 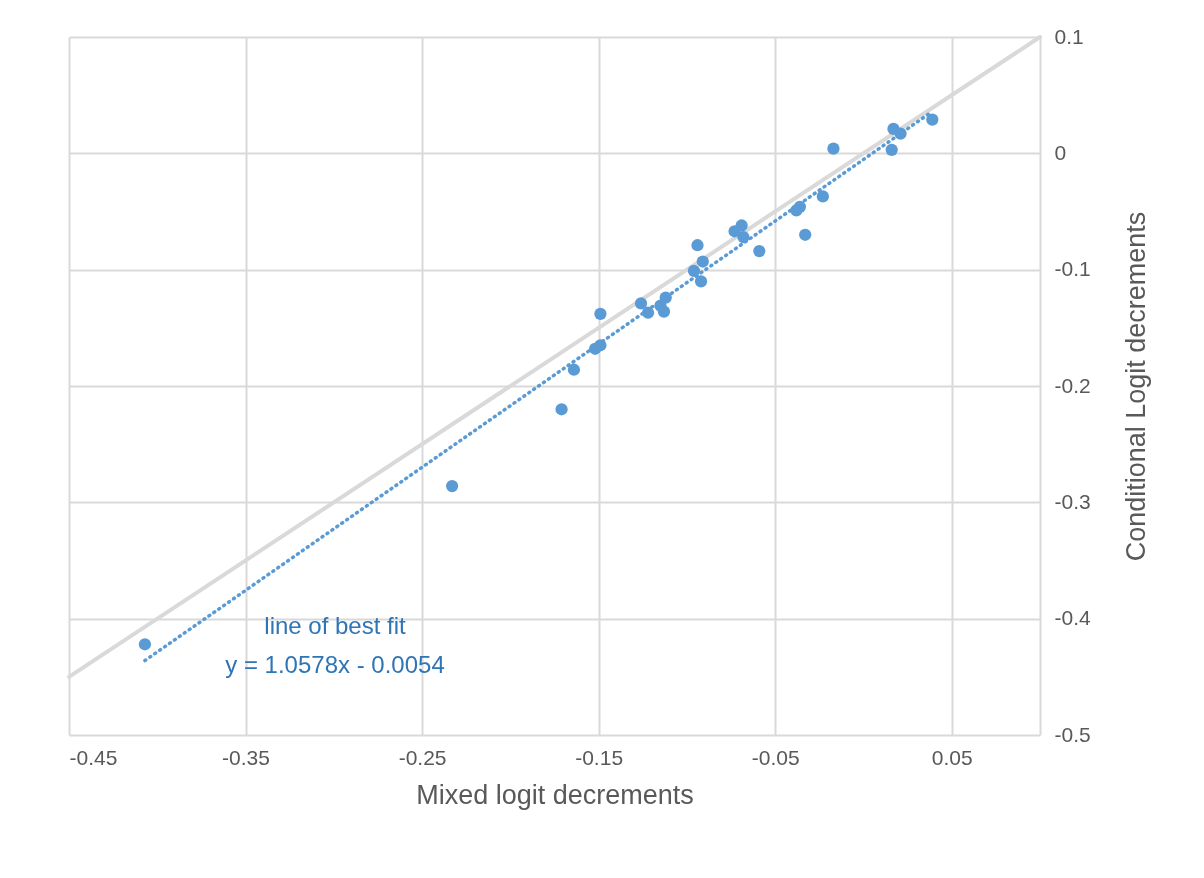 I want to click on x-tick-label: -0.15, so click(x=599, y=757).